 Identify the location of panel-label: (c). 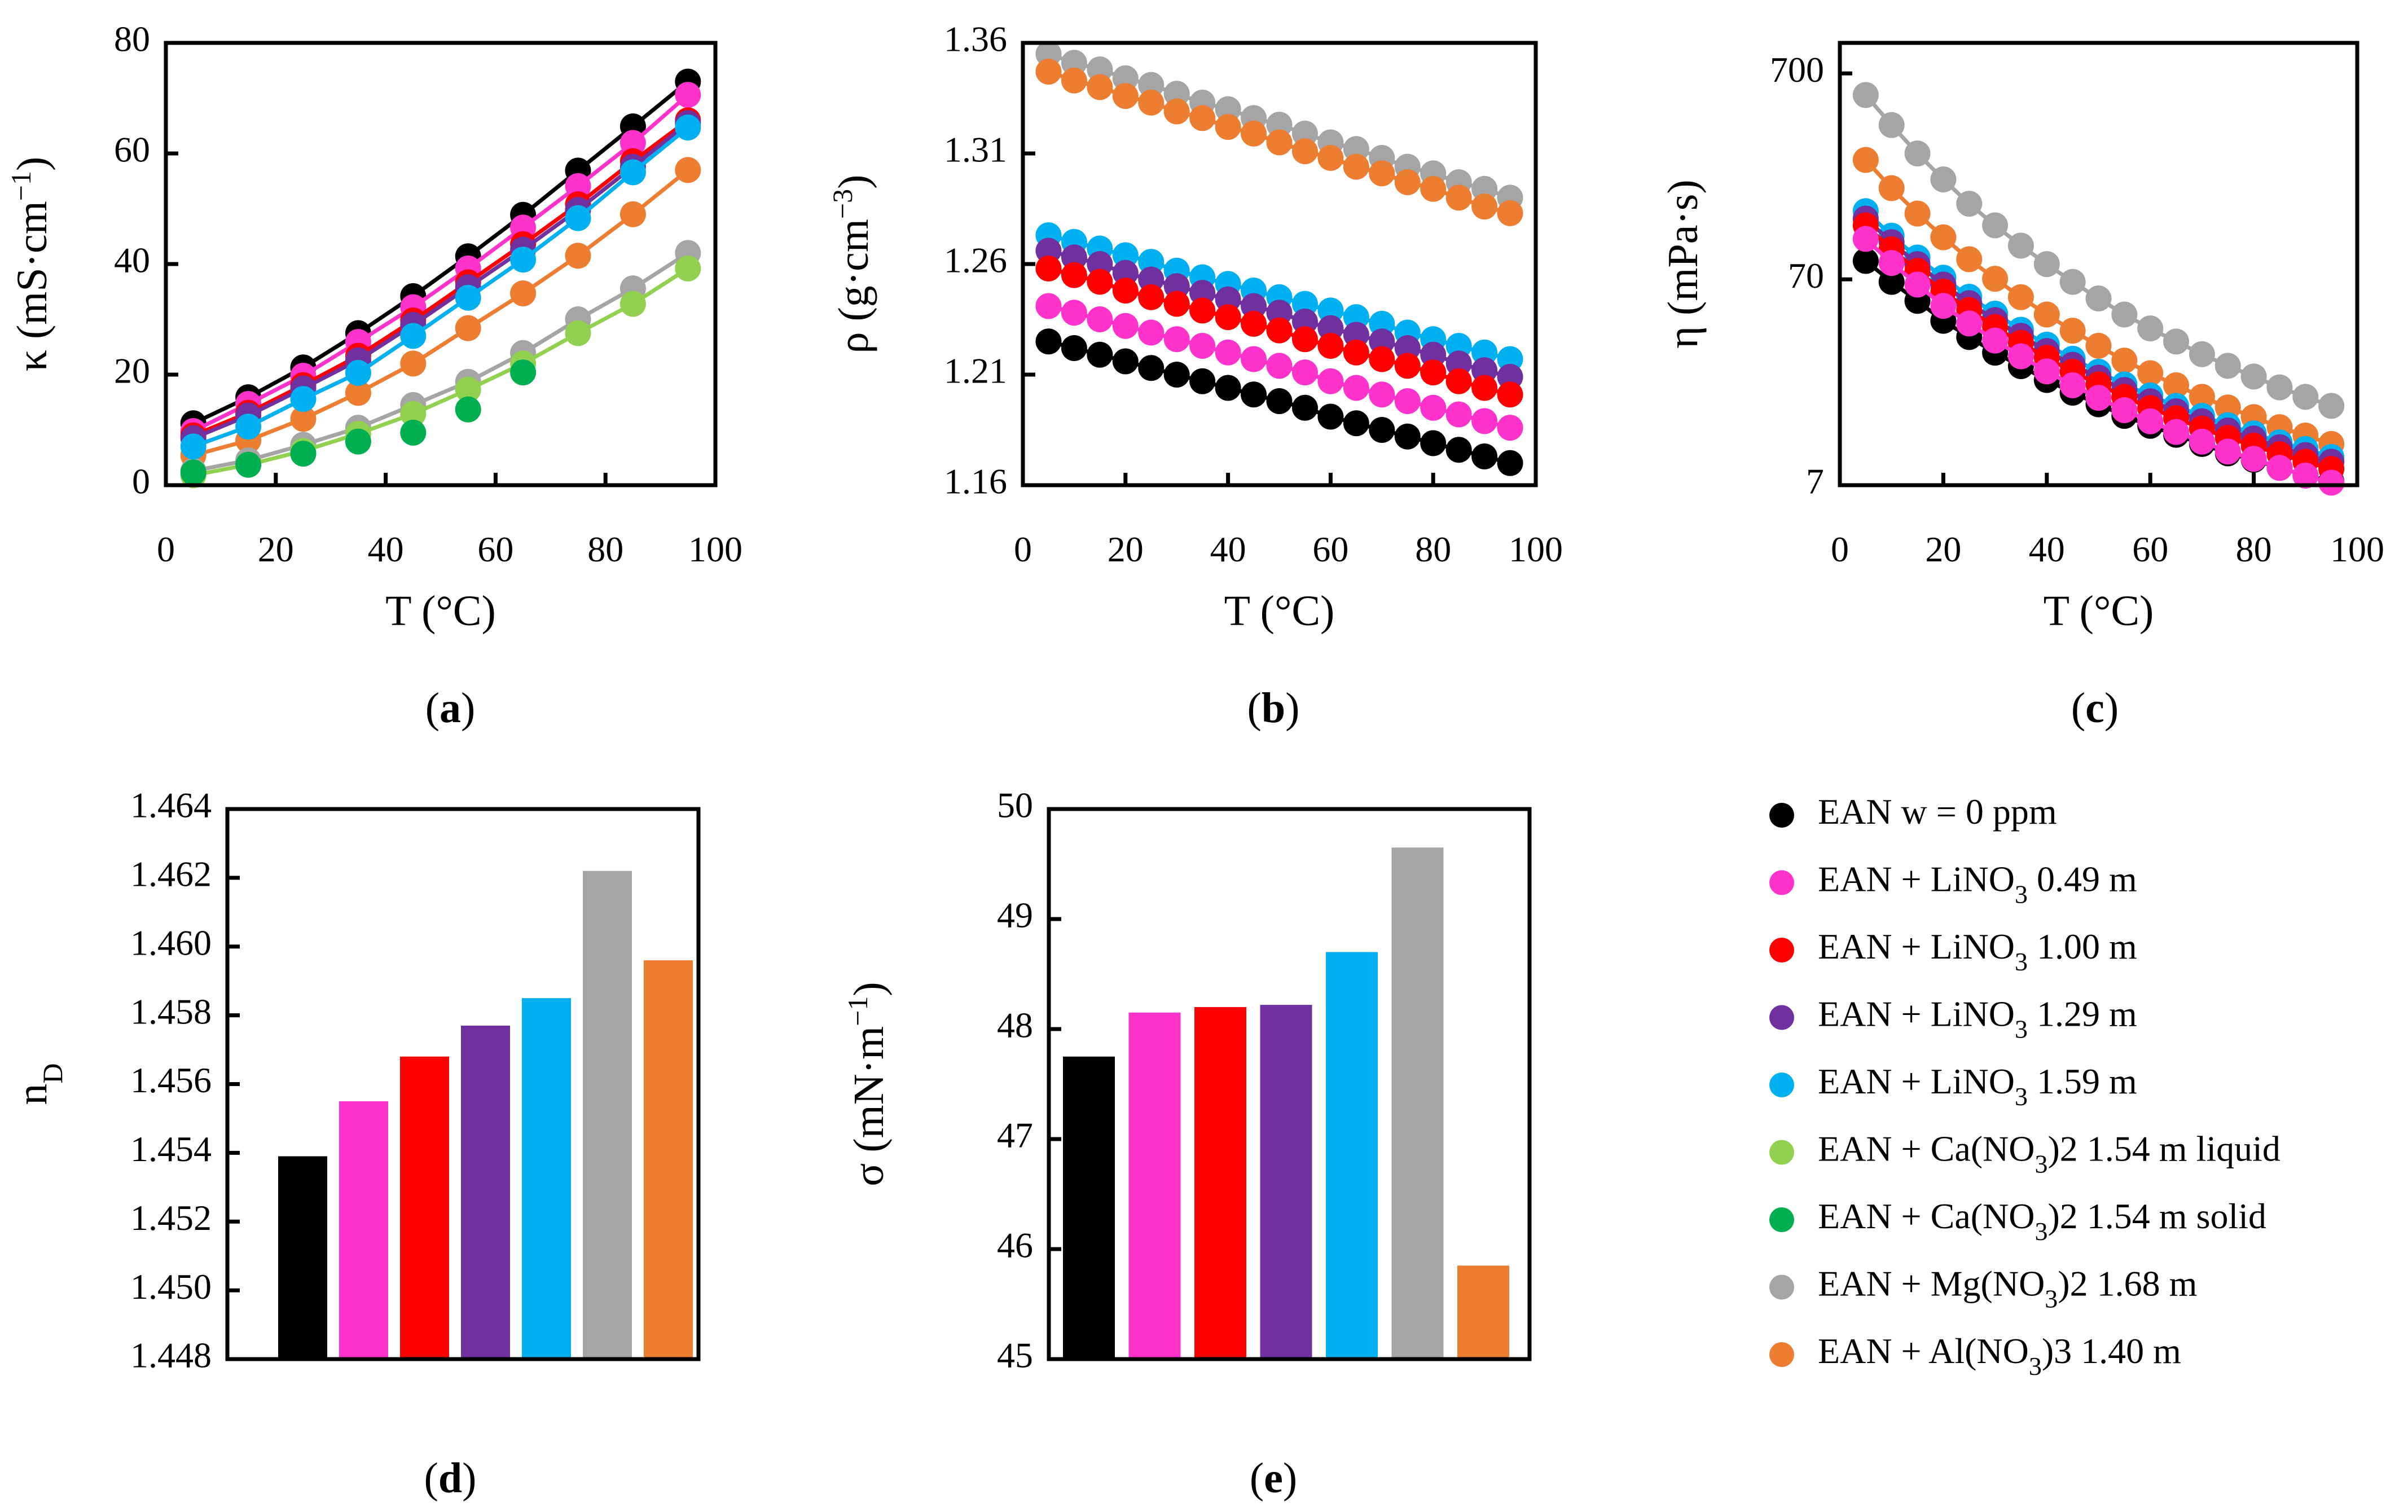
(2095, 708).